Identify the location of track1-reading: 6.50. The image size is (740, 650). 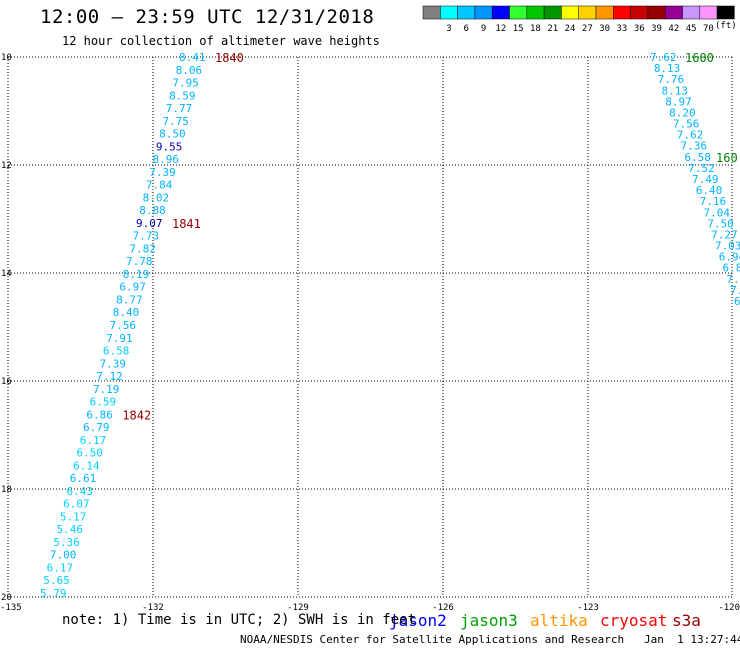
(89, 453).